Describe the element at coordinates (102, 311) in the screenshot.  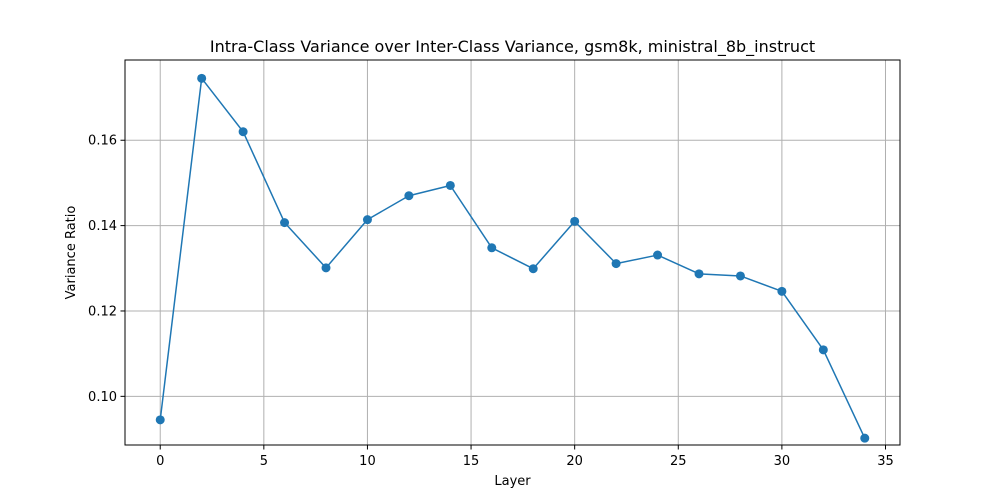
I see `y-tick-label: 0.12` at that location.